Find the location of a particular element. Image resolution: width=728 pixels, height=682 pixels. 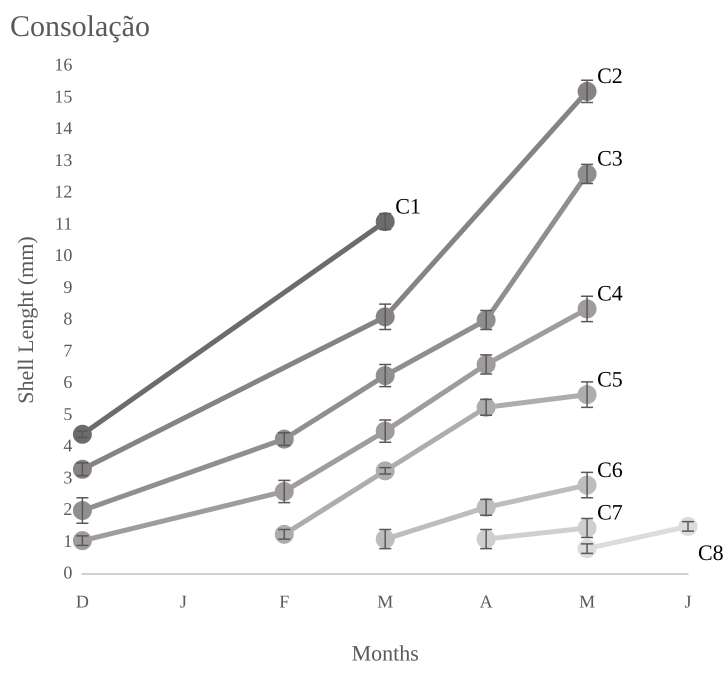

chart-title: Consolação is located at coordinates (80, 26).